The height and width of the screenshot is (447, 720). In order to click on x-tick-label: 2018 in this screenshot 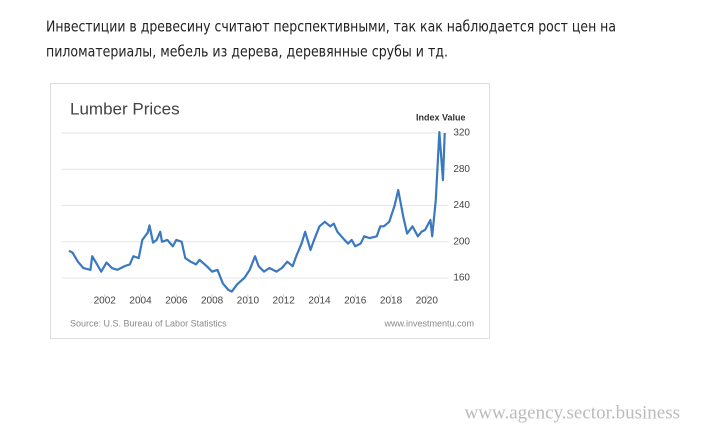, I will do `click(391, 301)`.